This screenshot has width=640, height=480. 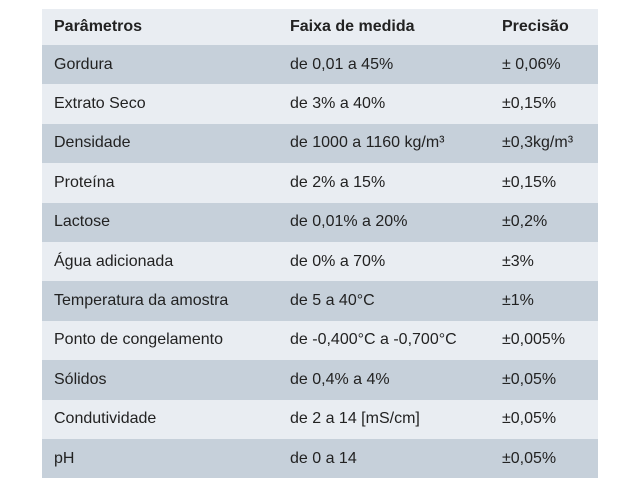 What do you see at coordinates (384, 301) in the screenshot?
I see `cell-range: de 5 a 40°C` at bounding box center [384, 301].